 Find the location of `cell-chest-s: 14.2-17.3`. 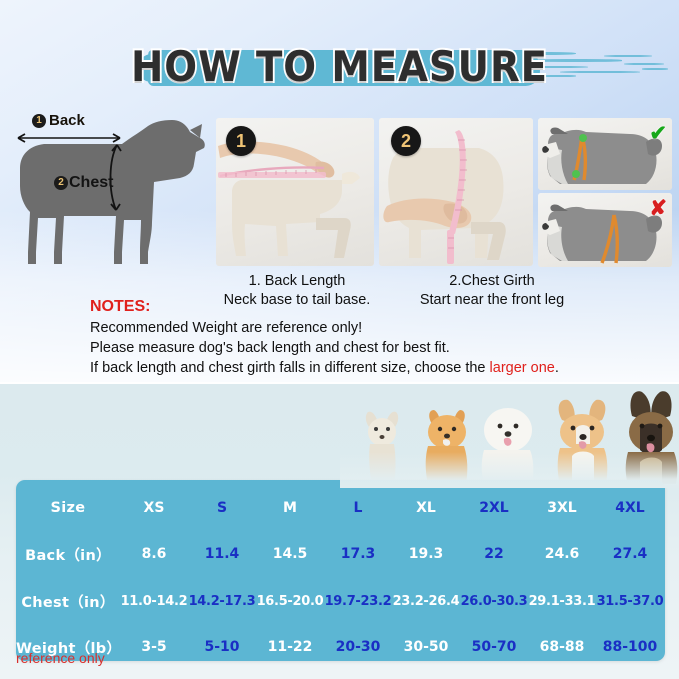

cell-chest-s: 14.2-17.3 is located at coordinates (222, 601).